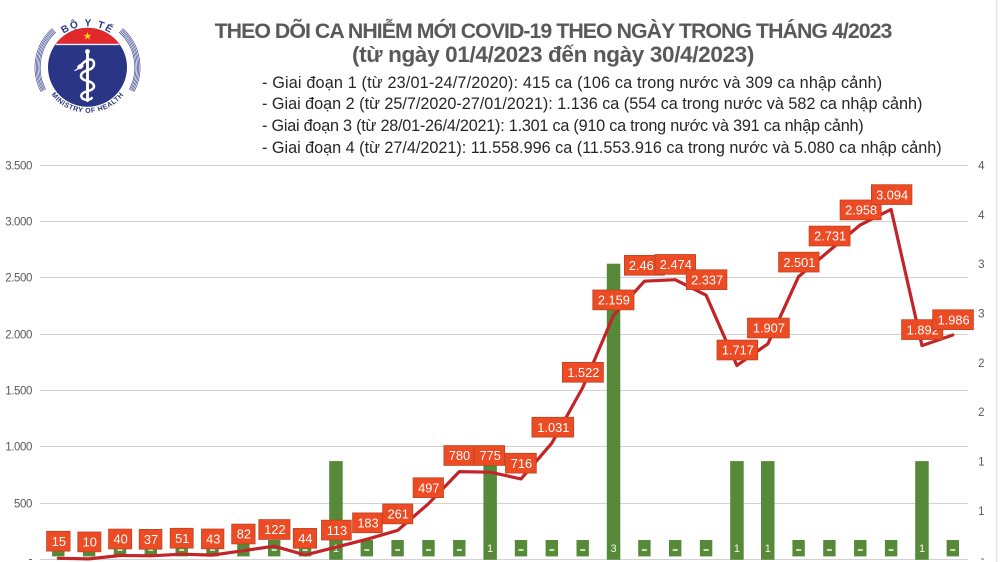 This screenshot has width=1000, height=562. I want to click on svg-text: 3.500, so click(18, 167).